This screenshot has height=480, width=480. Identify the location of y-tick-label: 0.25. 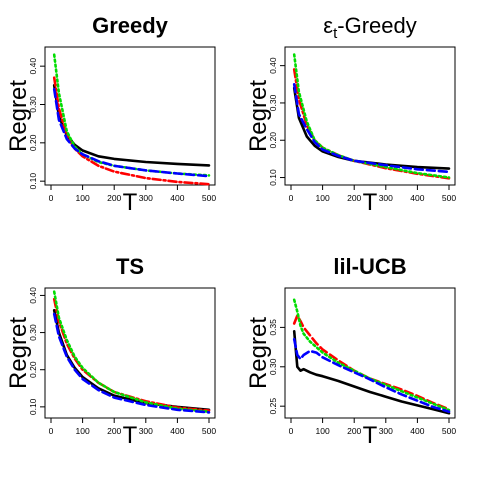
(273, 406).